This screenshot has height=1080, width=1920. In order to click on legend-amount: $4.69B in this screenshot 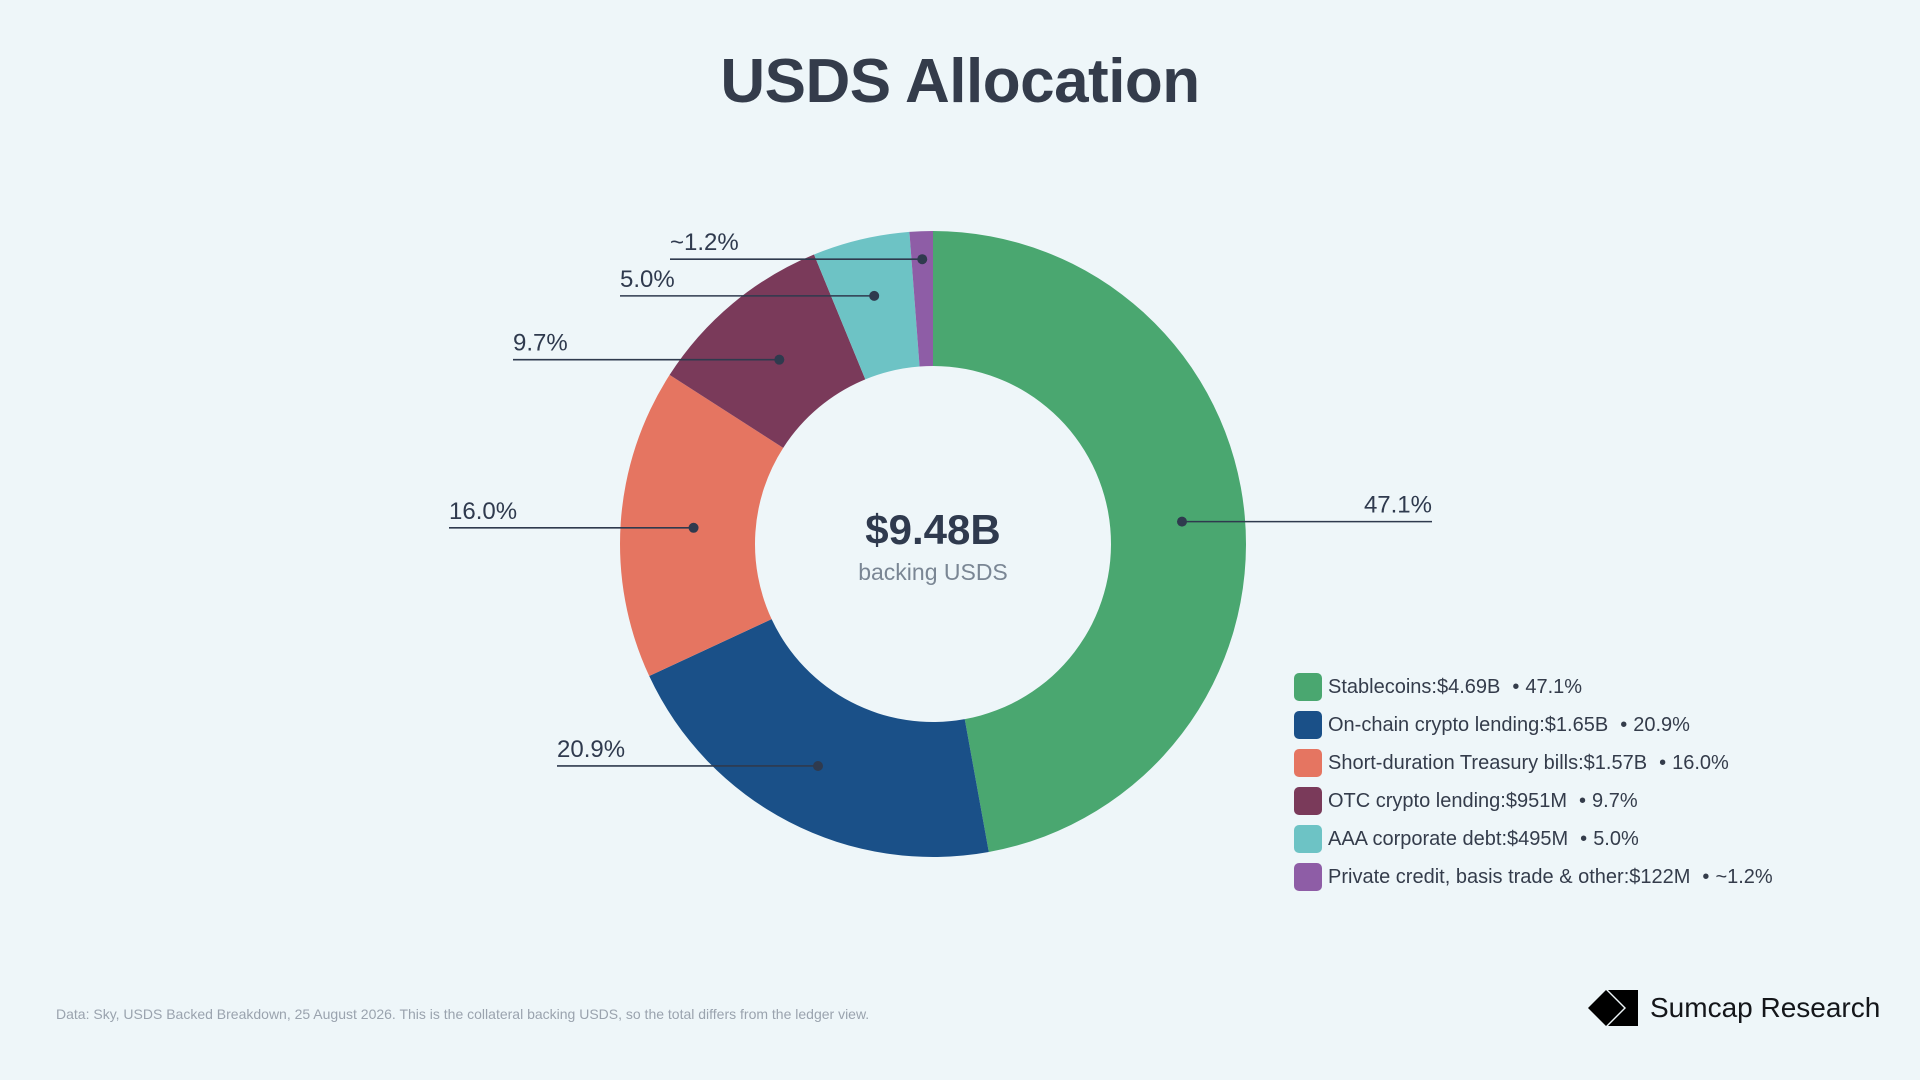, I will do `click(1468, 686)`.